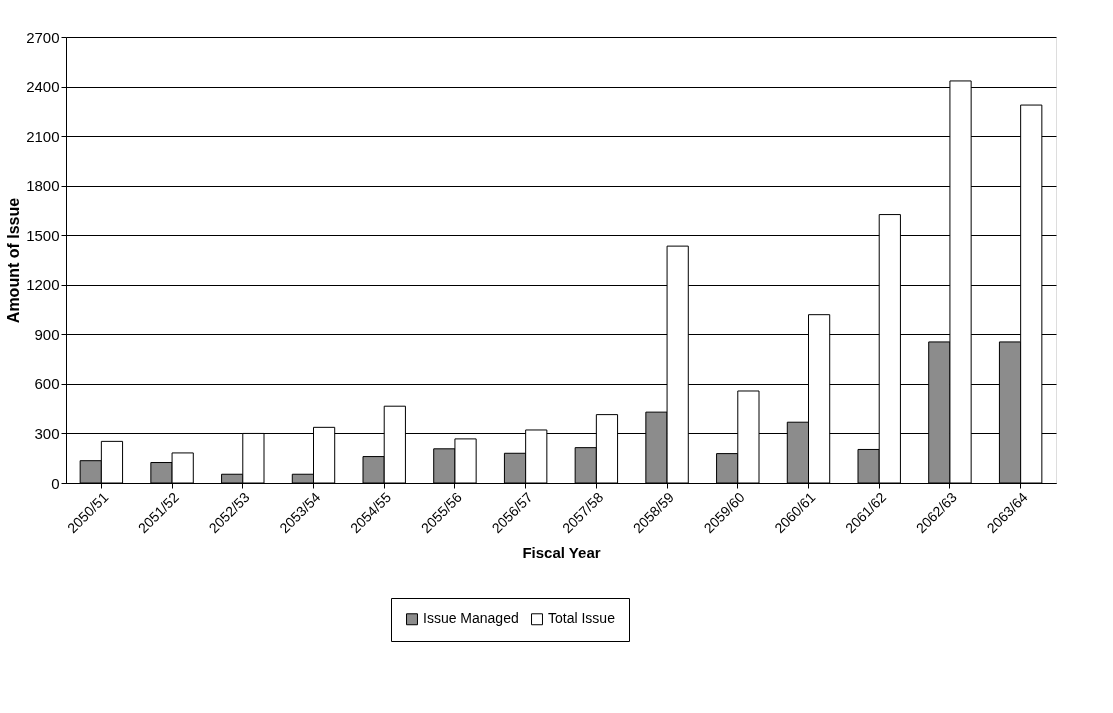 This screenshot has width=1113, height=713. I want to click on y-tick-label: 2700, so click(43, 37).